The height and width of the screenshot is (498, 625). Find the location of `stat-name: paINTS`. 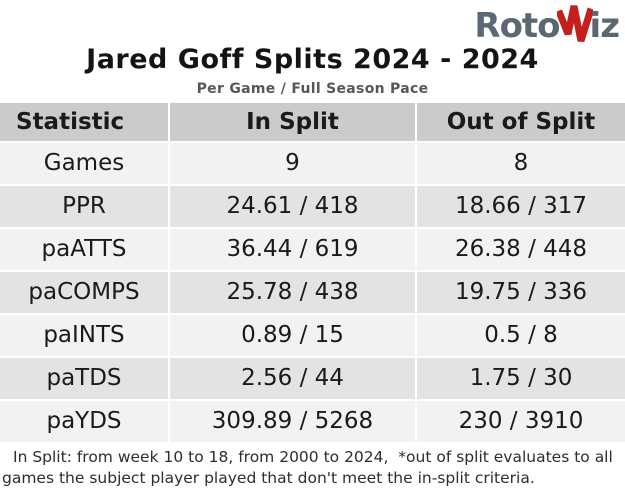

stat-name: paINTS is located at coordinates (84, 335).